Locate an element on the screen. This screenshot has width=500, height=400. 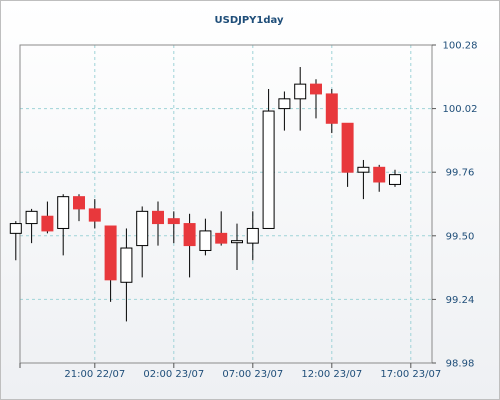
x-tick-label: 12:00 23/07 is located at coordinates (331, 374).